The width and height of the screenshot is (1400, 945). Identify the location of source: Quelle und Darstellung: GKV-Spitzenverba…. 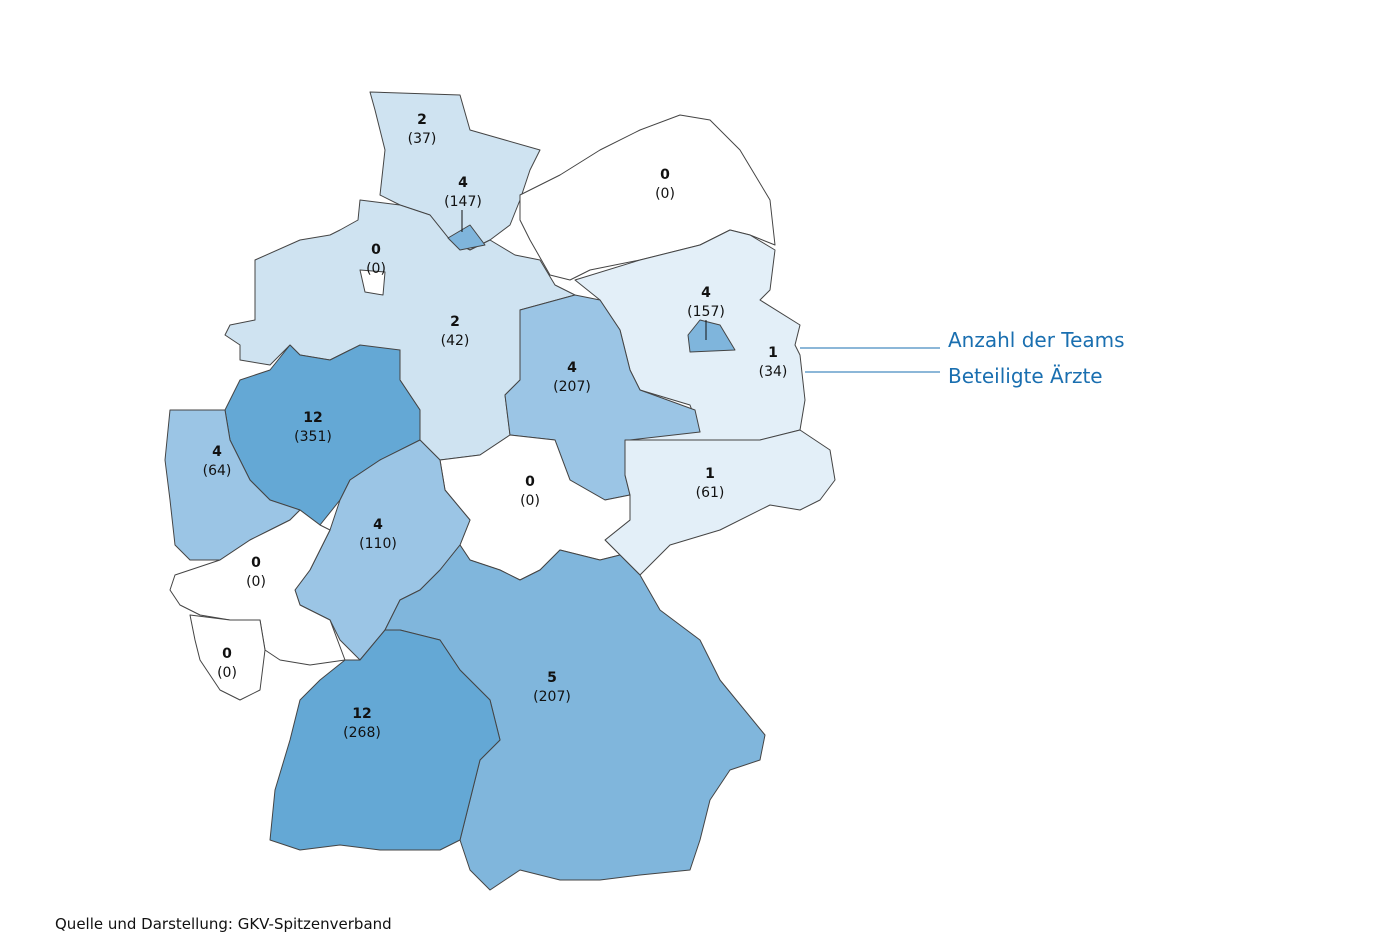
(223, 924).